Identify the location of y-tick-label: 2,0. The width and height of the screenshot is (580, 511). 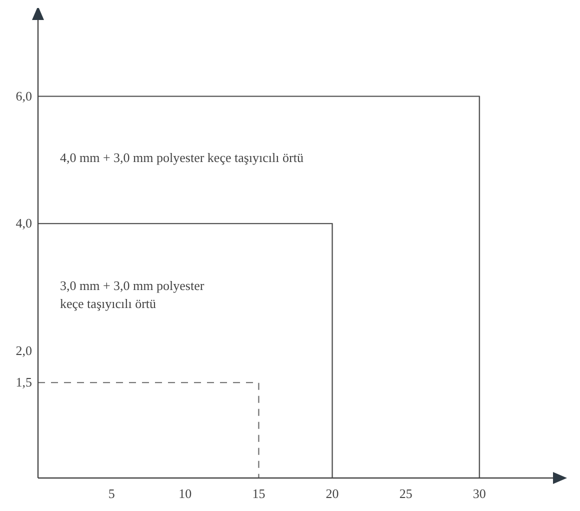
(24, 350).